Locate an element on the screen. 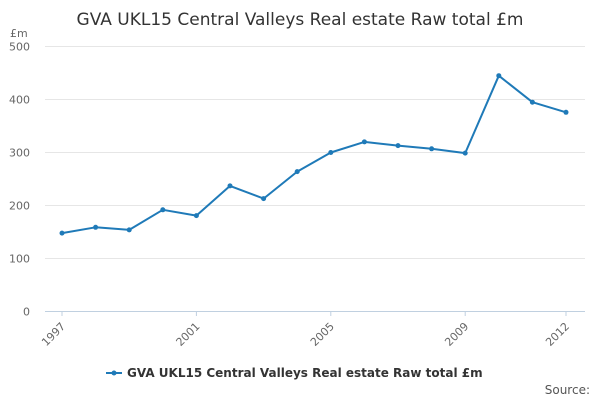 The image size is (600, 400). x-tick-label: 2001 is located at coordinates (188, 334).